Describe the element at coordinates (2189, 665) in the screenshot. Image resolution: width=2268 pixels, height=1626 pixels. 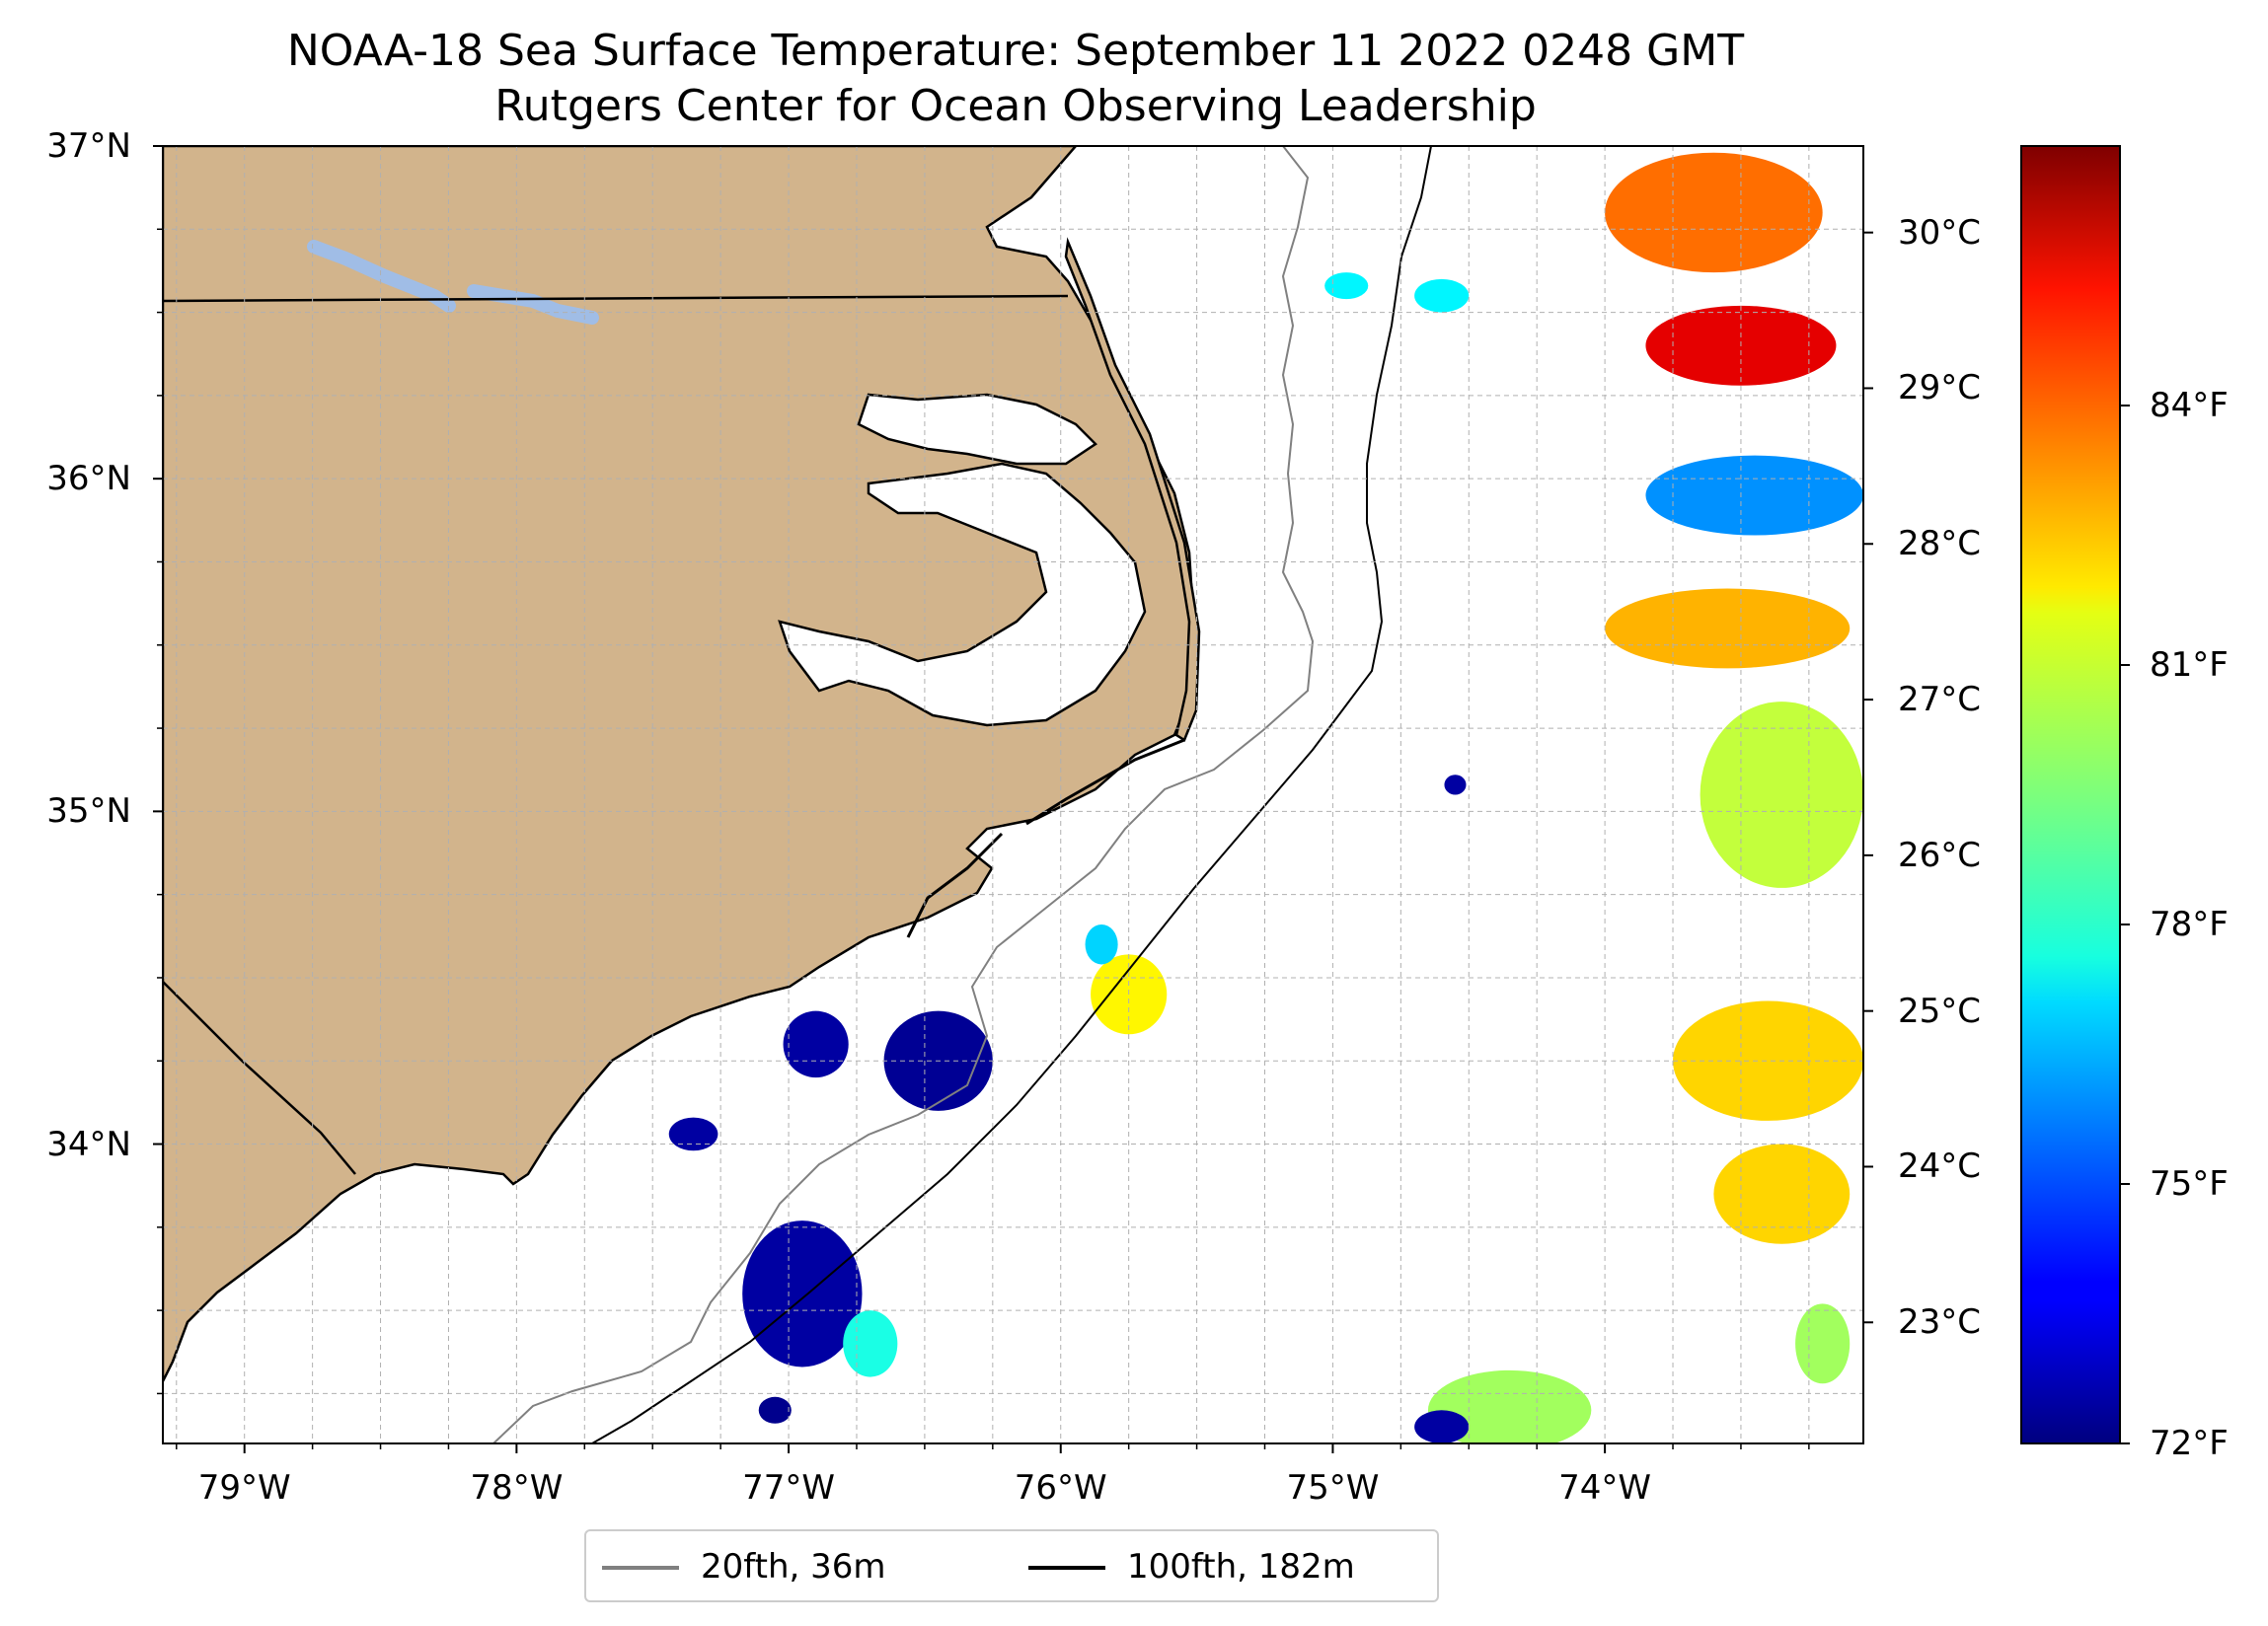
I see `fahrenheit-label: 81°F` at that location.